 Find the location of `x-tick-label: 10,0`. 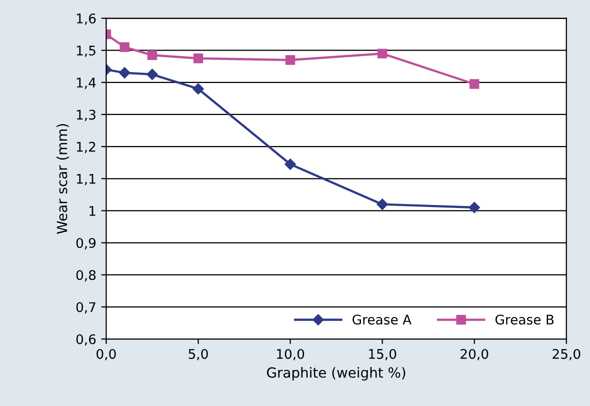

x-tick-label: 10,0 is located at coordinates (290, 354).